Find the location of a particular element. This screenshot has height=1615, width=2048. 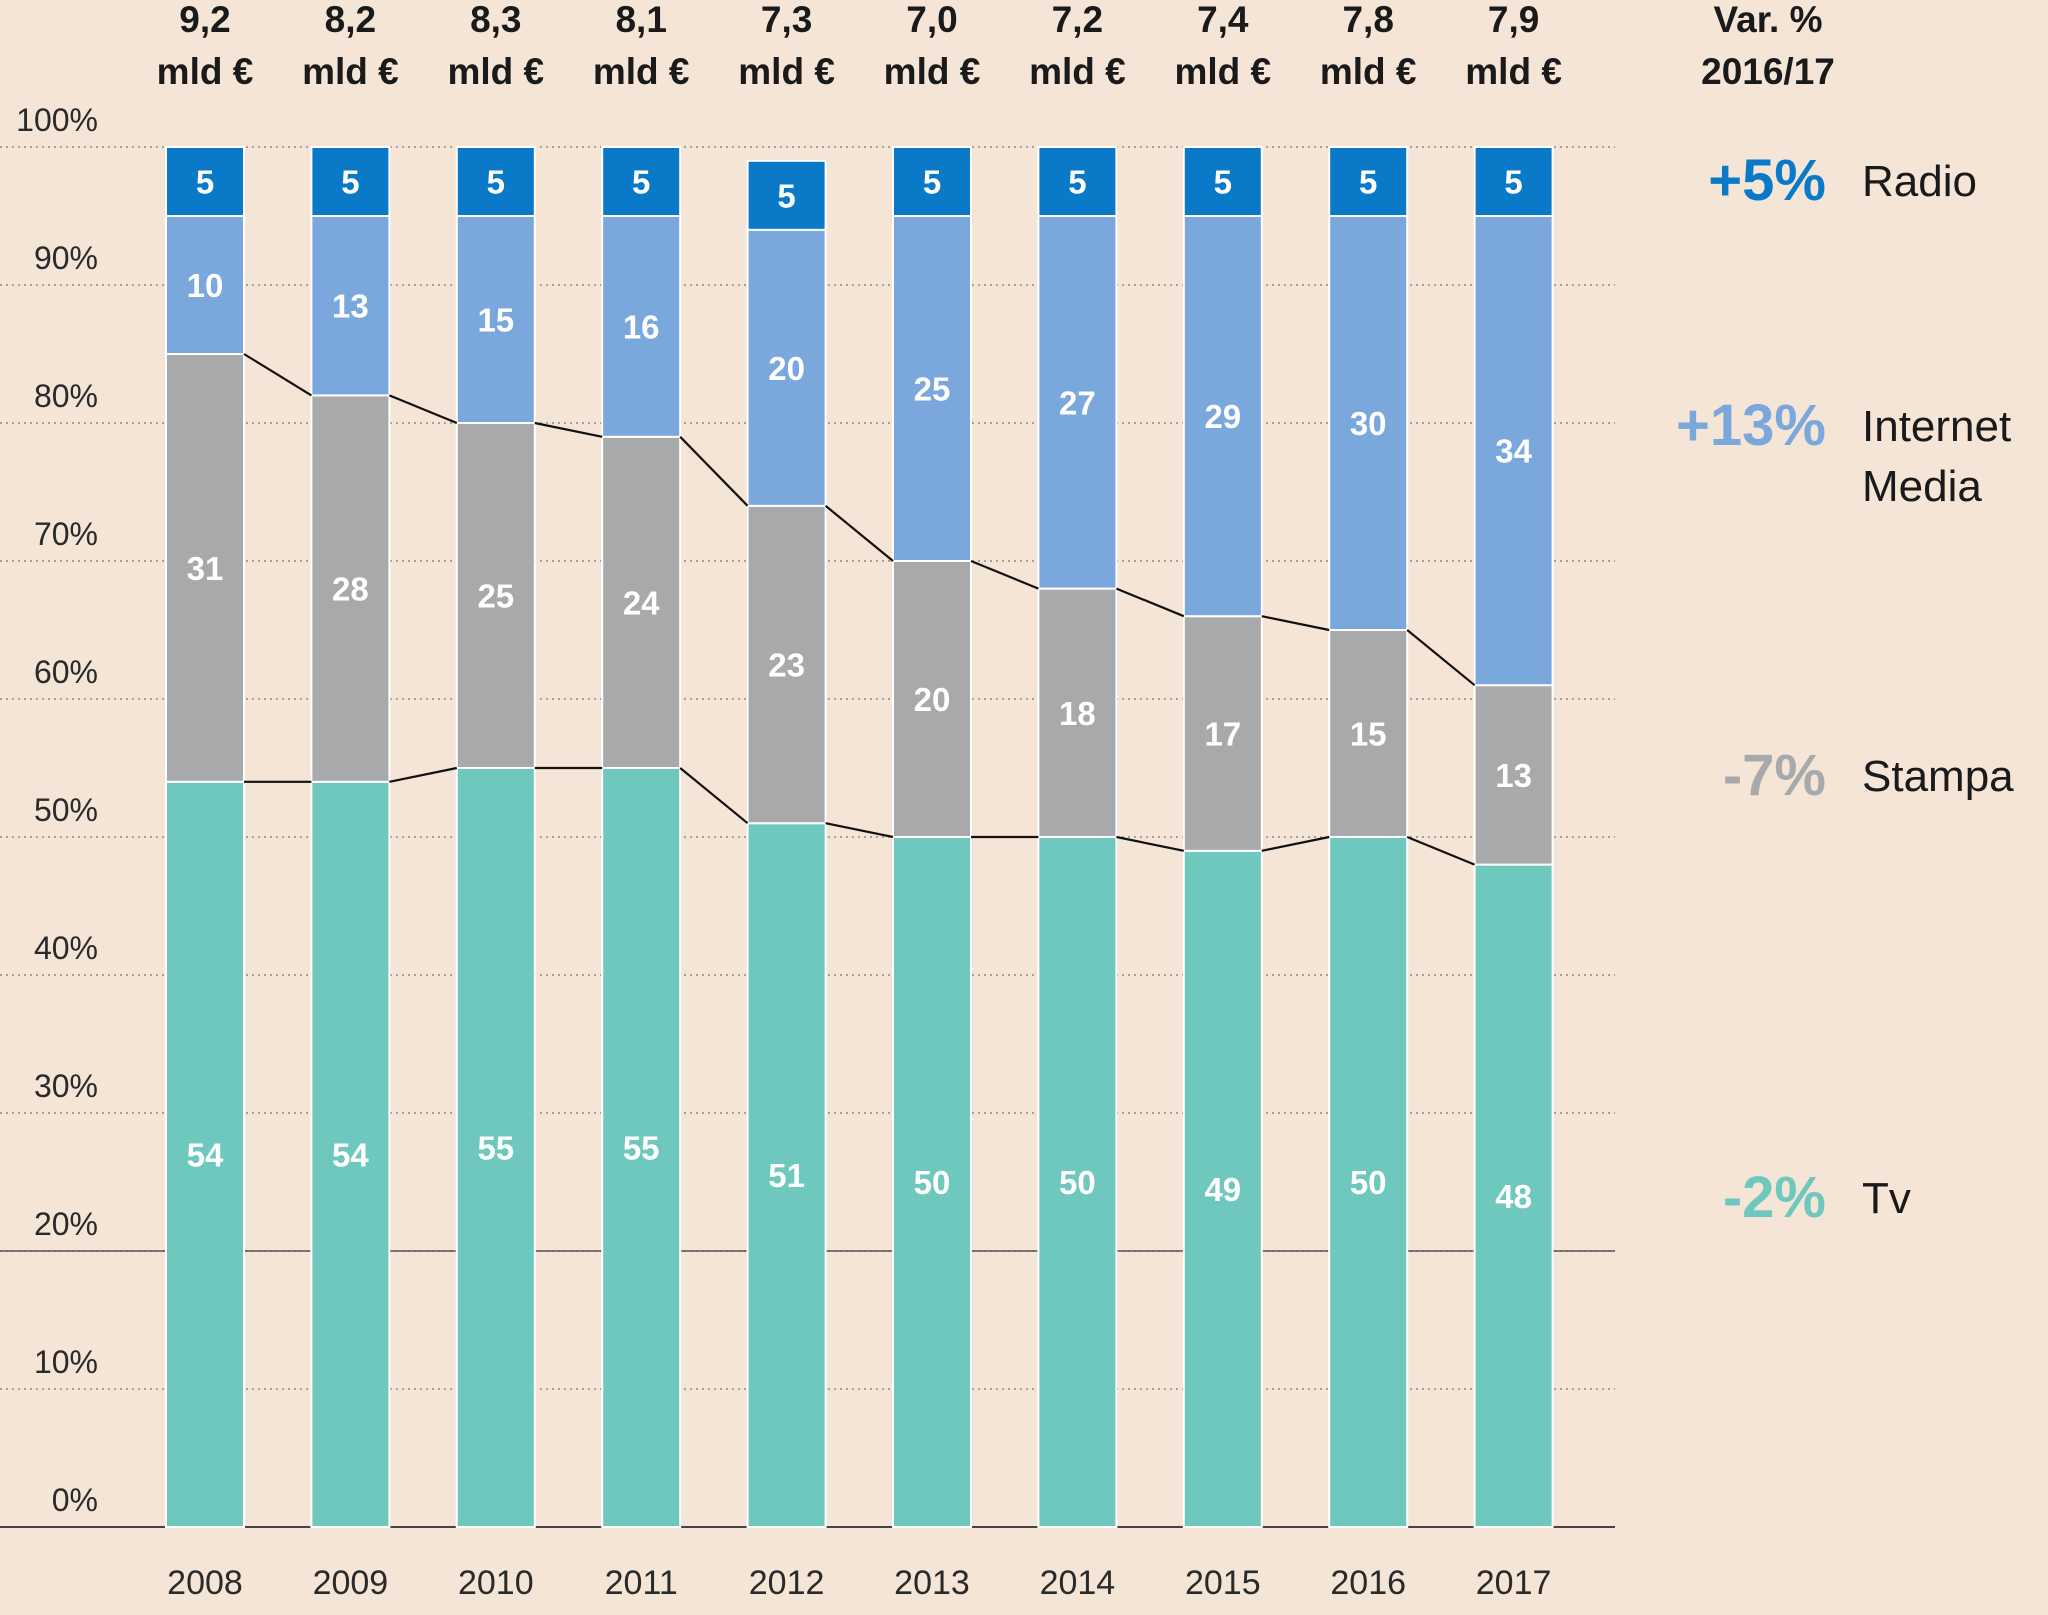

bar-segment-internet-media-2014 is located at coordinates (1077, 402).